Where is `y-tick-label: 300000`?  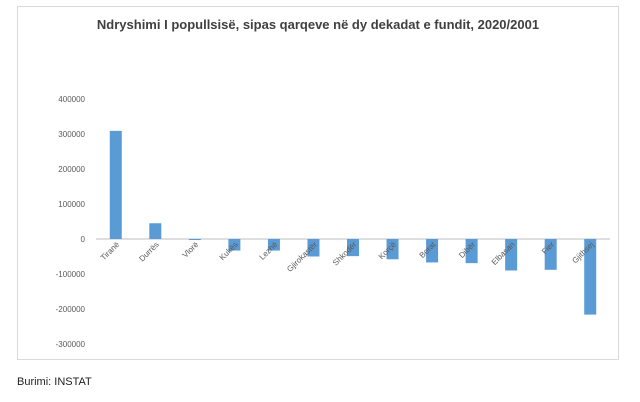 y-tick-label: 300000 is located at coordinates (71, 134).